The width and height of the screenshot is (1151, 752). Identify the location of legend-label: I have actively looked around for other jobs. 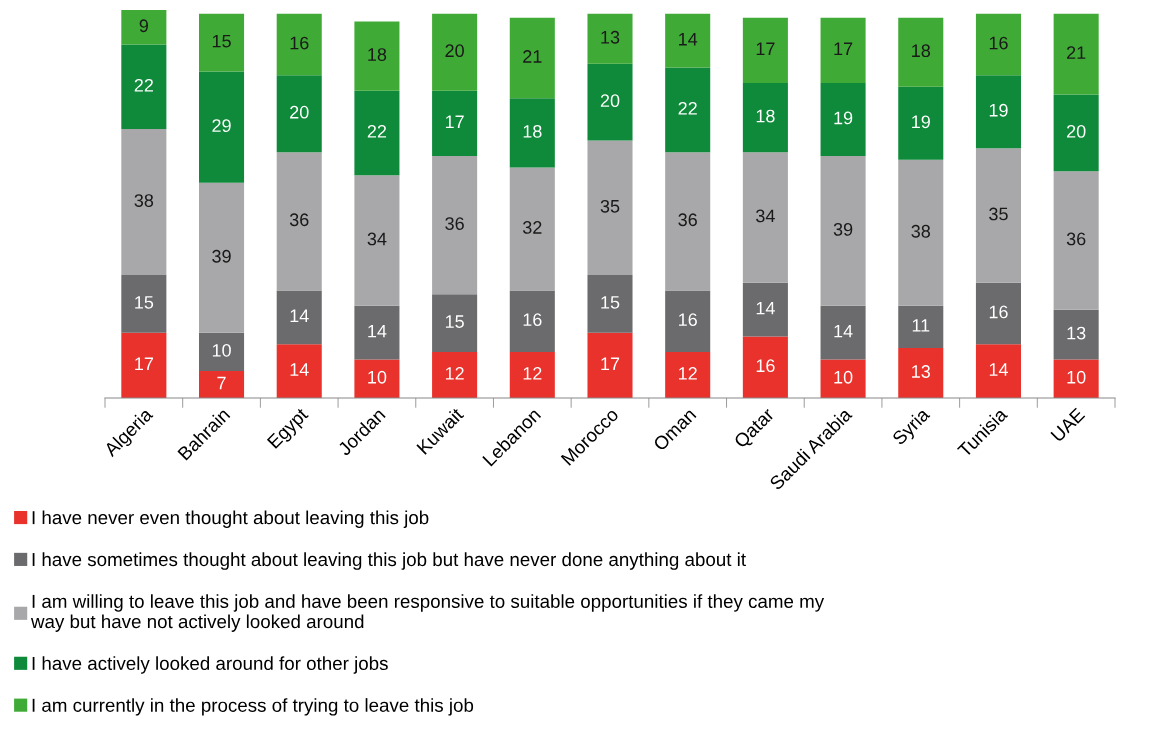
(210, 665).